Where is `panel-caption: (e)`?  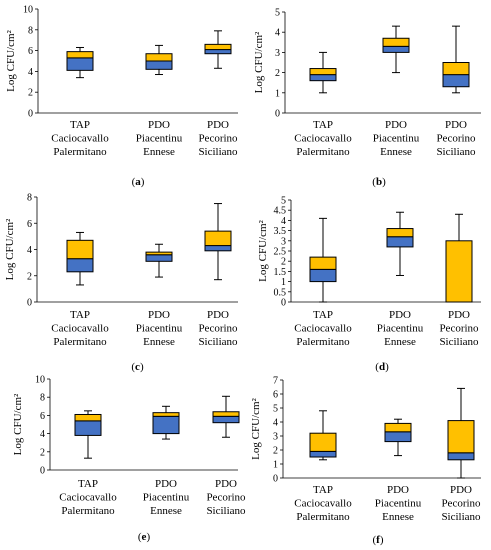
panel-caption: (e) is located at coordinates (144, 537).